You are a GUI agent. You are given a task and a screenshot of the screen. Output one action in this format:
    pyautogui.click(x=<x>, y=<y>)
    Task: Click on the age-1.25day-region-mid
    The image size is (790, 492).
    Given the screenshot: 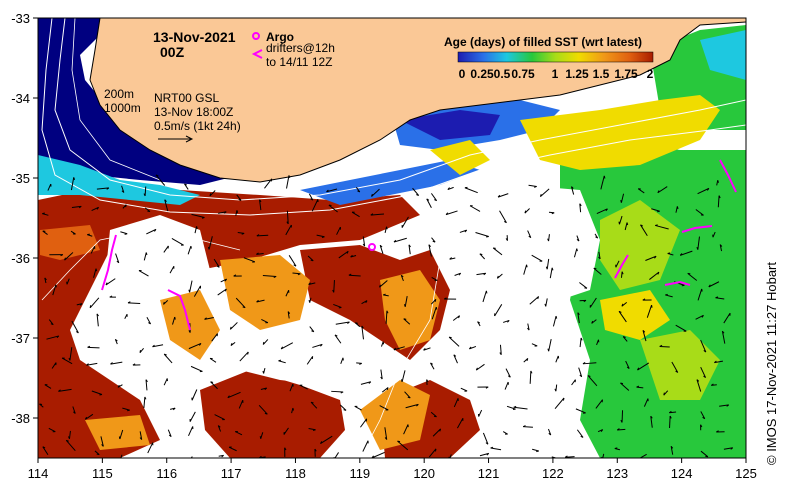 What is the action you would take?
    pyautogui.click(x=635, y=315)
    